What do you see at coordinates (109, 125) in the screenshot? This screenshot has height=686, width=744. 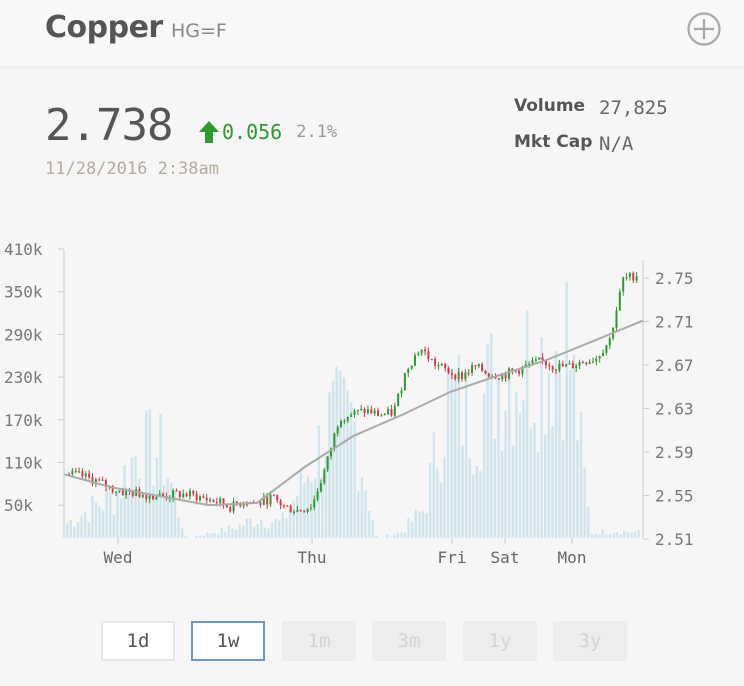 I see `last-price: 2.738` at bounding box center [109, 125].